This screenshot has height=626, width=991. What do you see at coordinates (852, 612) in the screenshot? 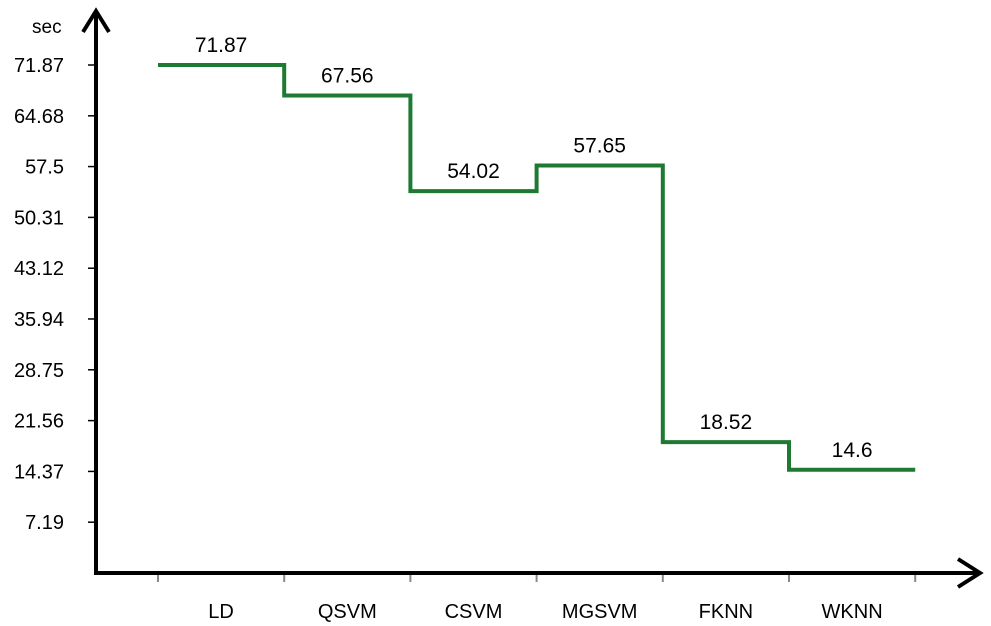
I see `x-category-label: WKNN` at bounding box center [852, 612].